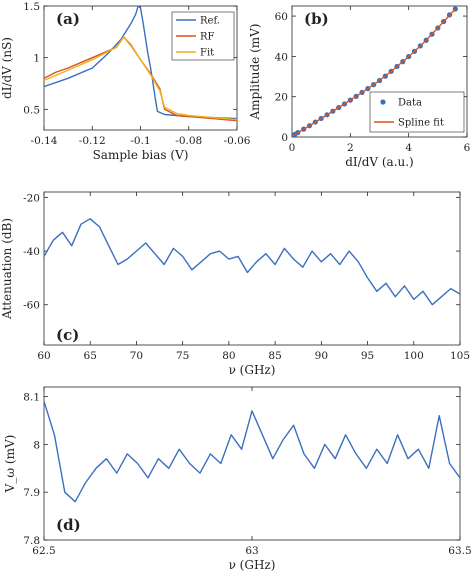 The width and height of the screenshot is (474, 579). What do you see at coordinates (10, 464) in the screenshot?
I see `y-axis-label: V_ω (mV)` at bounding box center [10, 464].